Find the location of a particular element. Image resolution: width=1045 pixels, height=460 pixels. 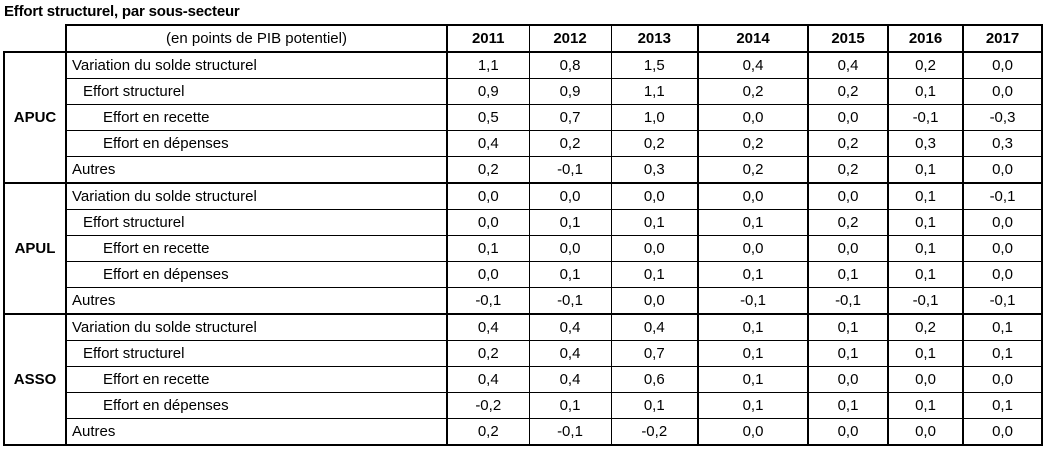

table-row: Effort structurel 0,9 0,9 1,1 0,2 0,2 0,1 0,0 is located at coordinates (523, 91).